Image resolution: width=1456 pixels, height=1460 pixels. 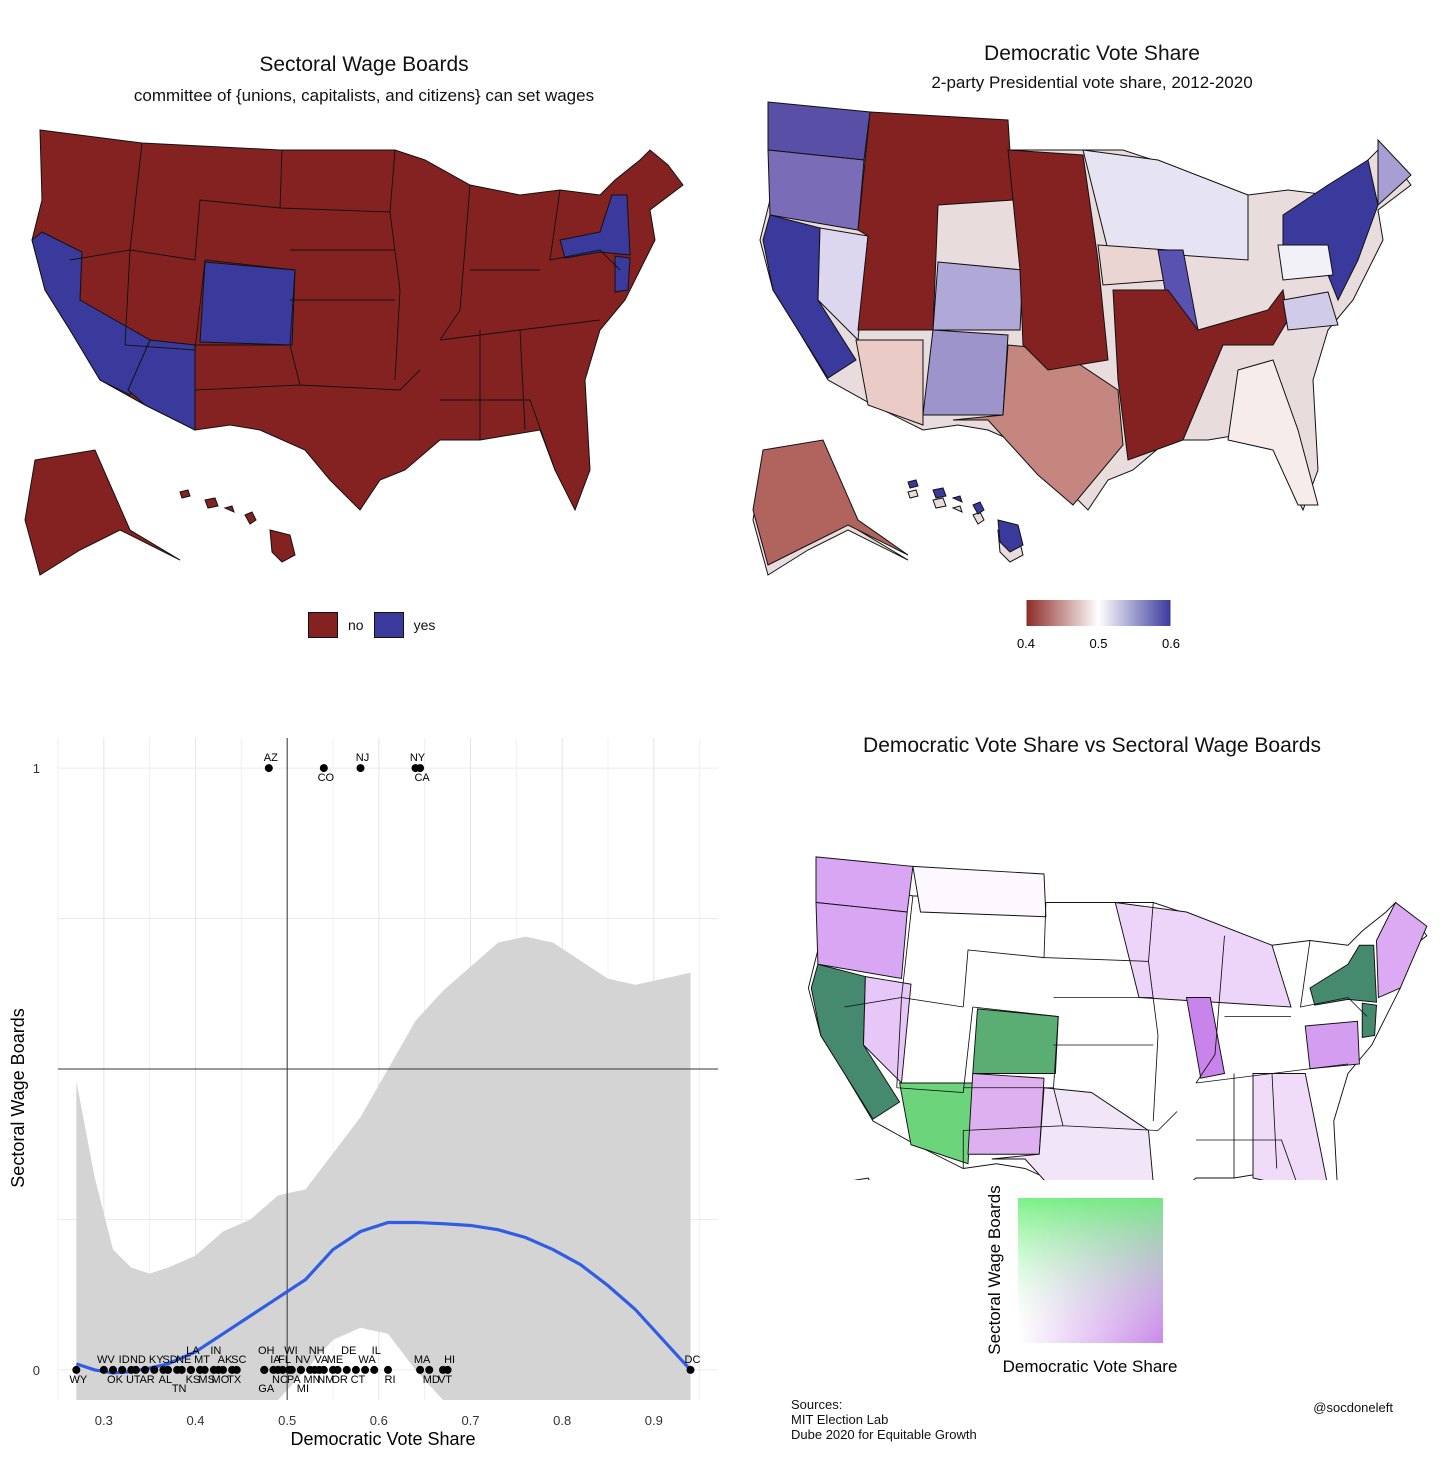 I want to click on point-label-oh: OH, so click(x=266, y=1351).